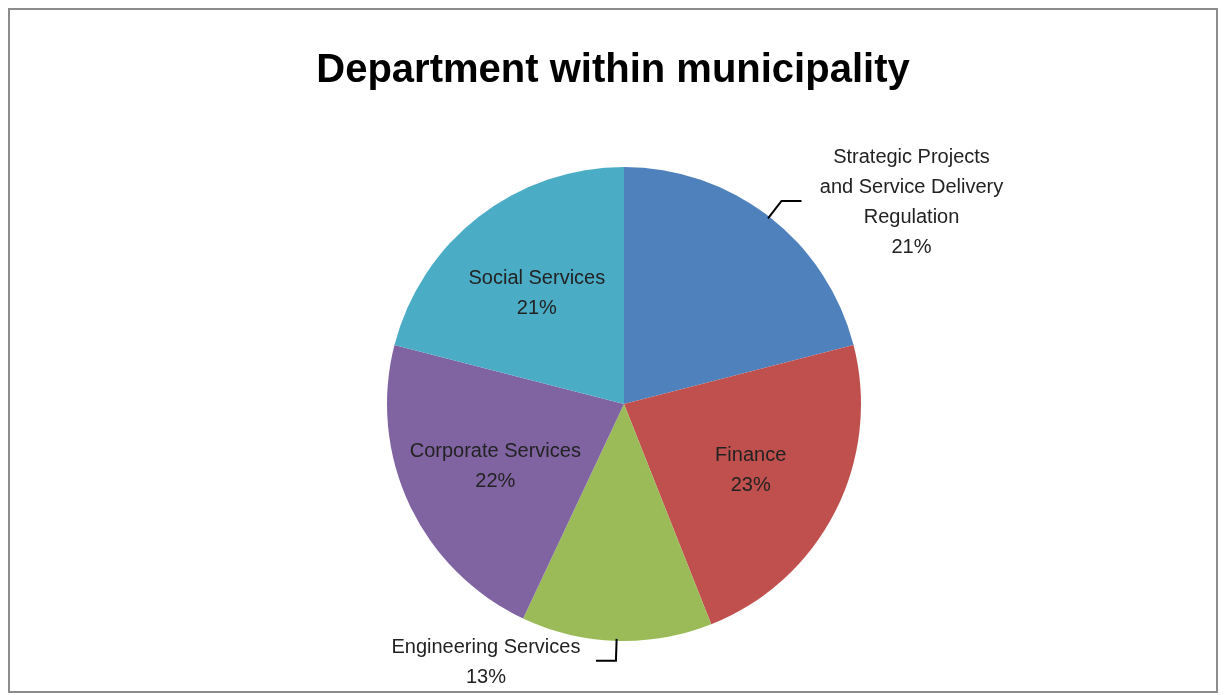 The image size is (1224, 695). What do you see at coordinates (537, 276) in the screenshot?
I see `slice-label: Social Services` at bounding box center [537, 276].